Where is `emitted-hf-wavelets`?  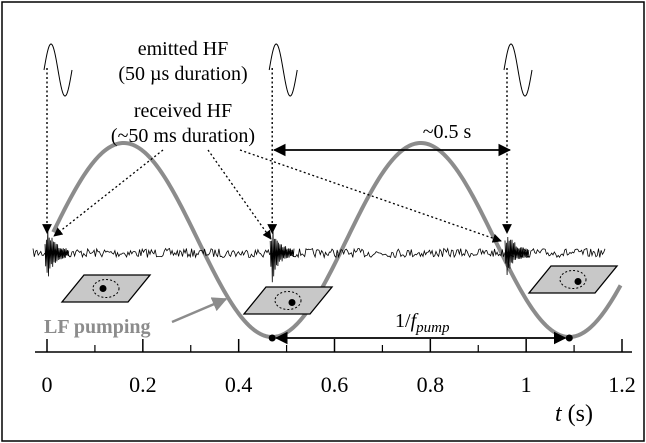 emitted-hf-wavelets is located at coordinates (288, 70).